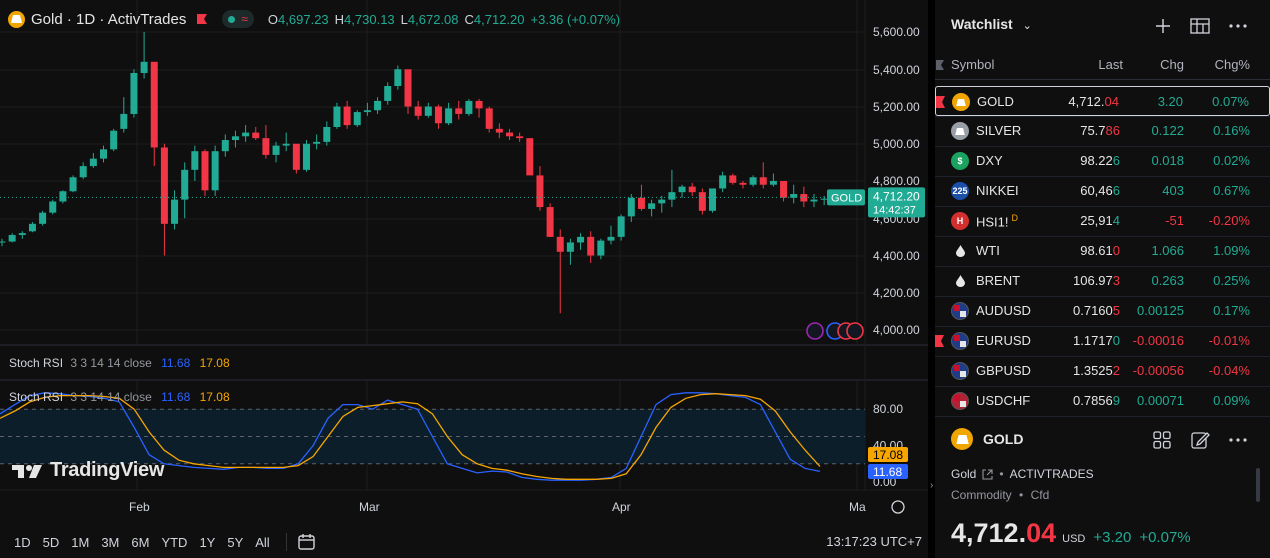 This screenshot has width=1270, height=558. Describe the element at coordinates (1258, 485) in the screenshot. I see `scrollbar` at that location.